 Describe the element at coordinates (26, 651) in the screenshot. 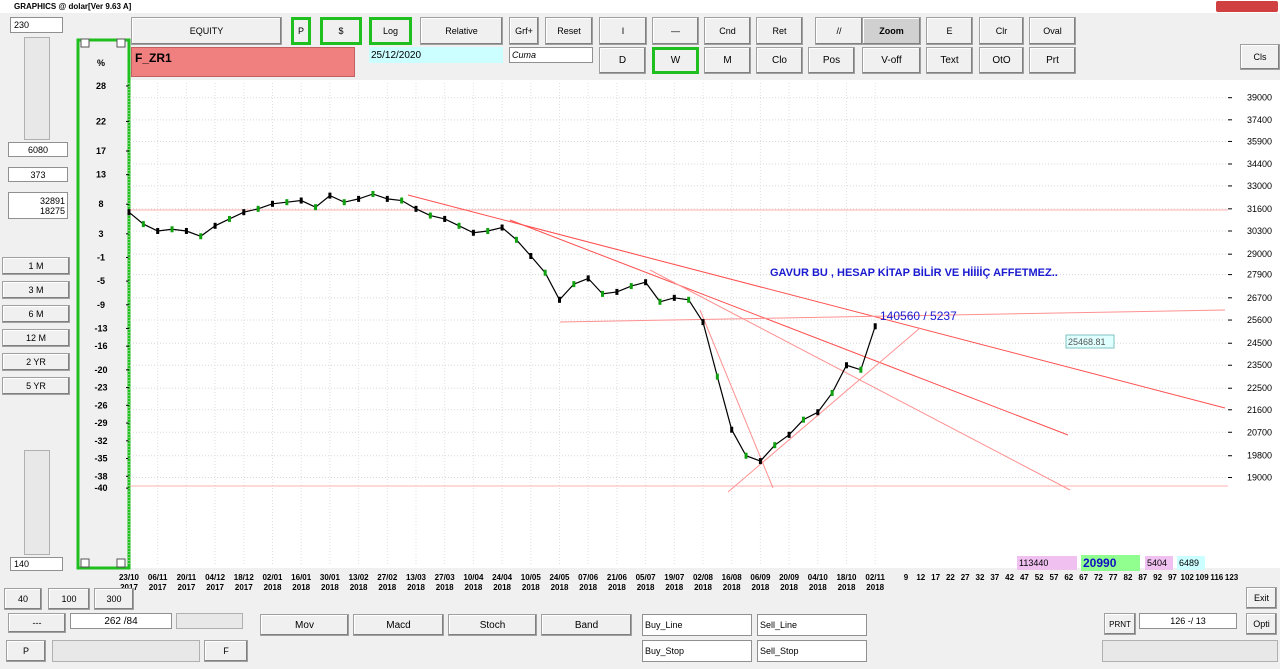

I see `p-btn: P` at that location.